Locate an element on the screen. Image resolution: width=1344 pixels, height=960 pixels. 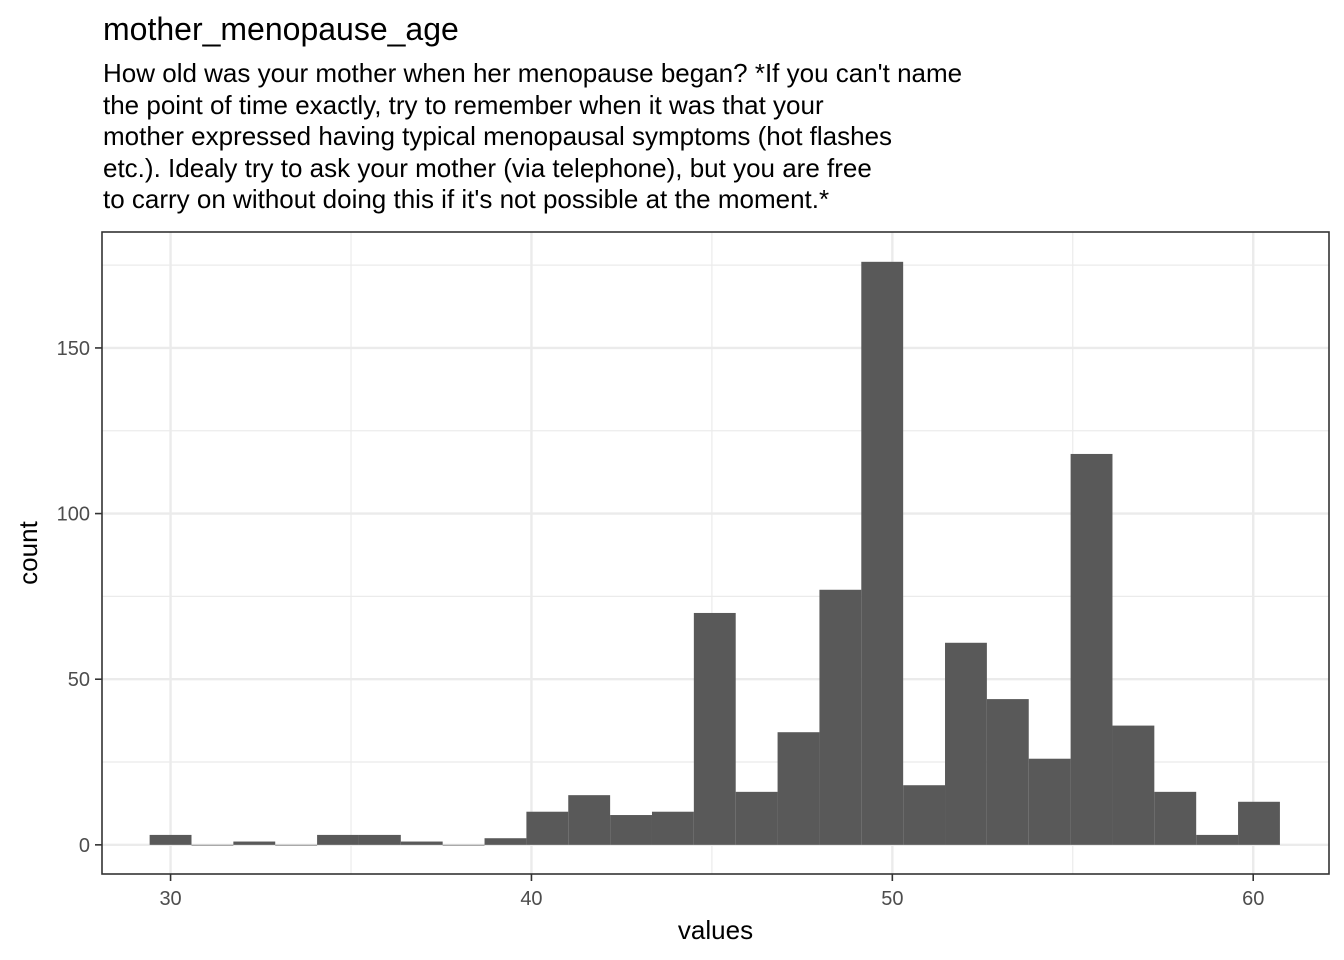
x-axis: 30 40 50 60 is located at coordinates (711, 892).